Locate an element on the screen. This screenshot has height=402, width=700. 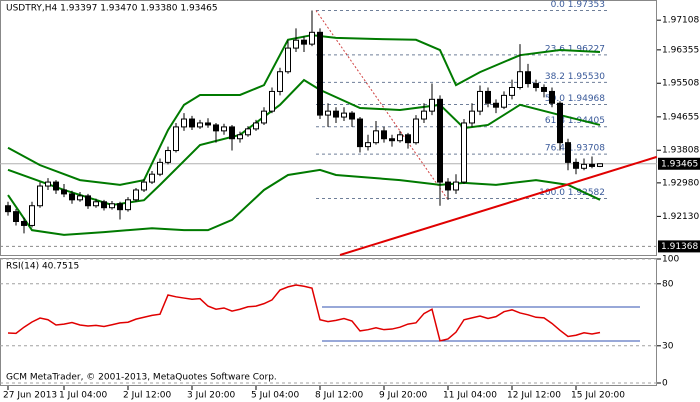
price-tag-label: 1.93465 is located at coordinates (679, 164).